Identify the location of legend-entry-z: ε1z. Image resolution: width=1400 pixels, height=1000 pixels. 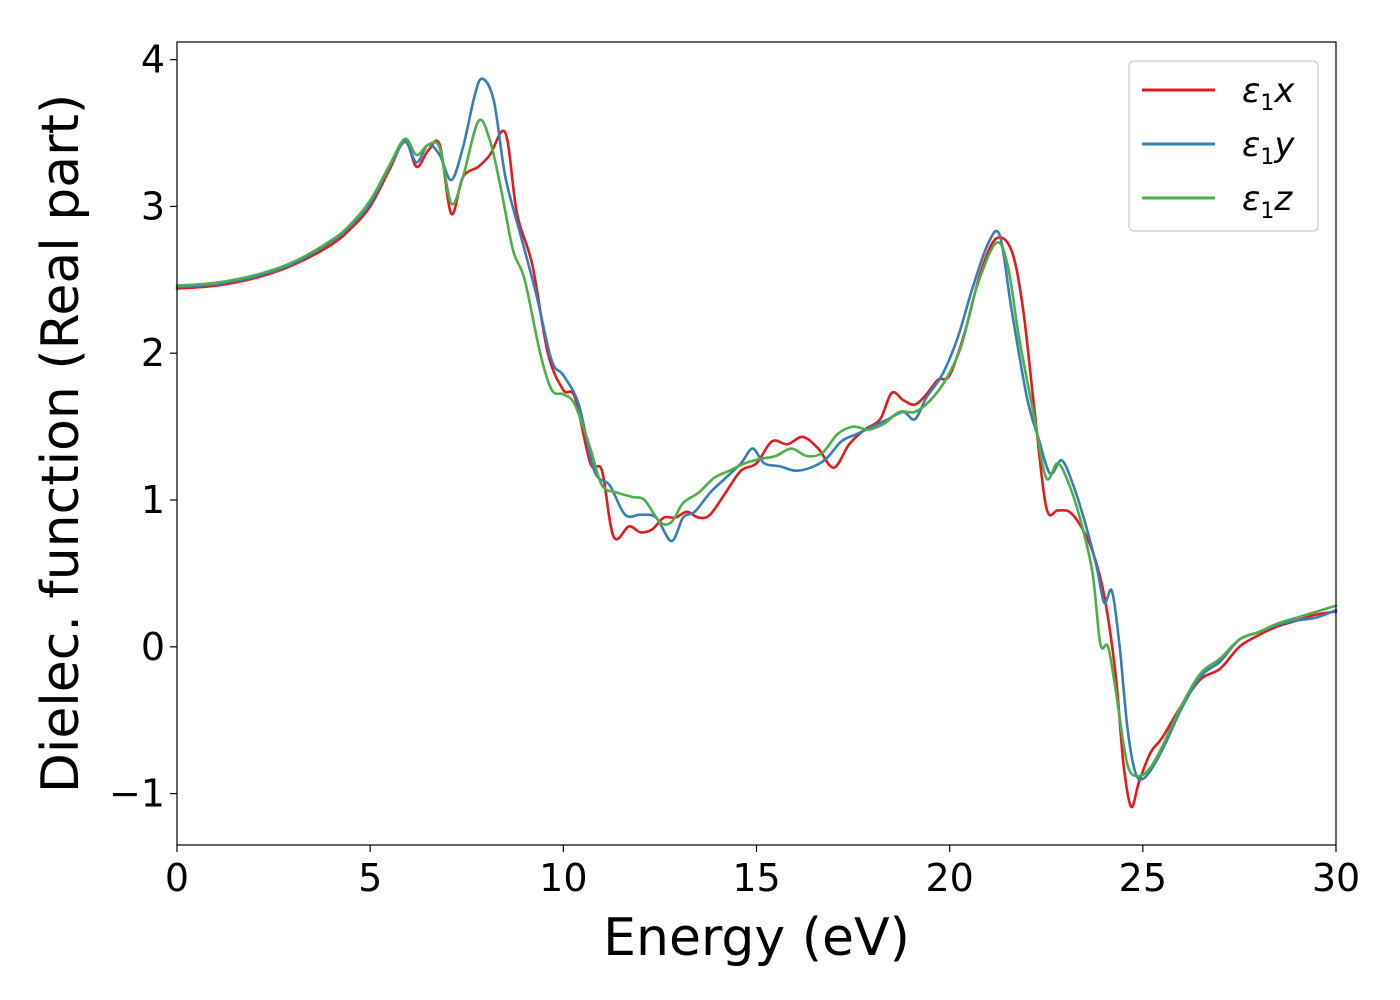
(1267, 201).